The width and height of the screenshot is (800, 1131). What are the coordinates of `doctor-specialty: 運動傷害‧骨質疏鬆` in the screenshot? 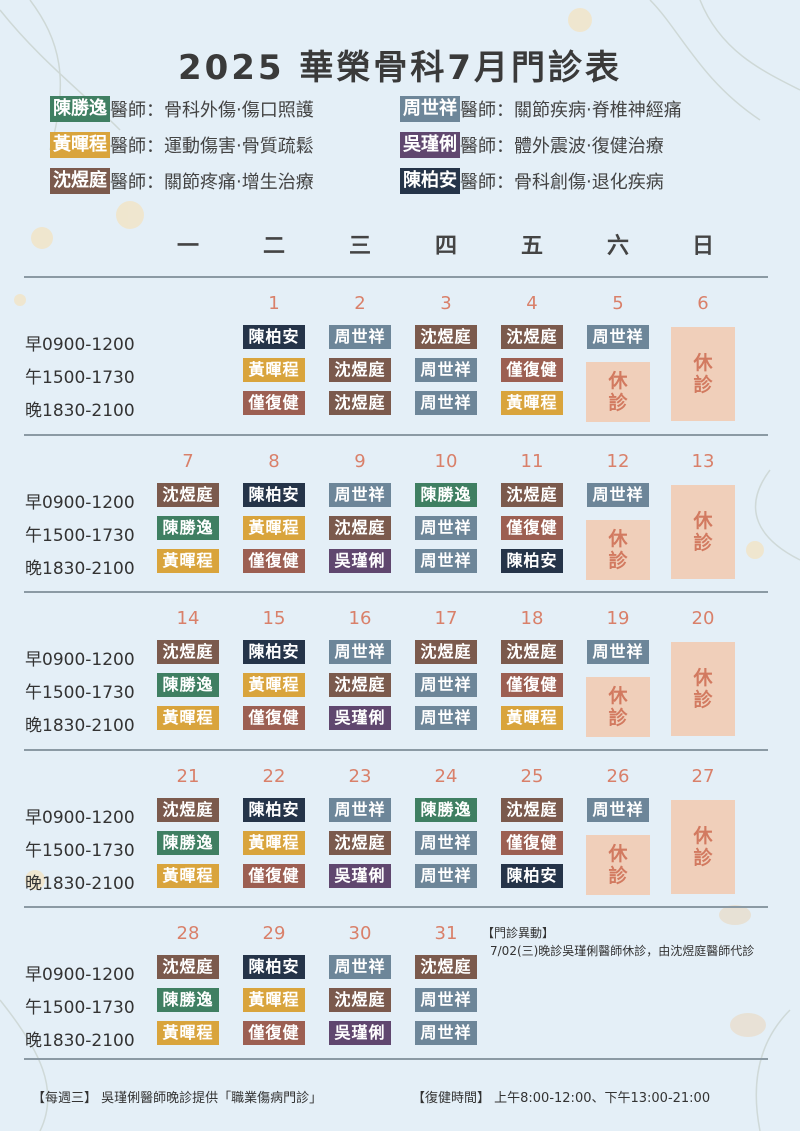 It's located at (239, 146).